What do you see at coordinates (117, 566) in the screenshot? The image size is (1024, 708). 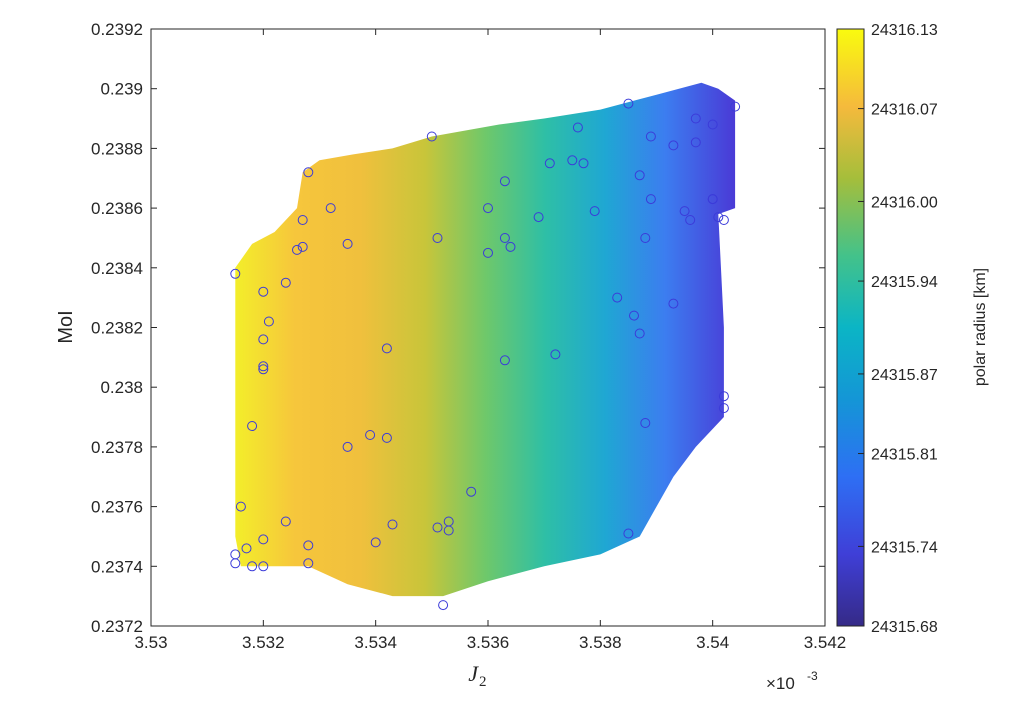 I see `y-tick-label: 0.2374` at bounding box center [117, 566].